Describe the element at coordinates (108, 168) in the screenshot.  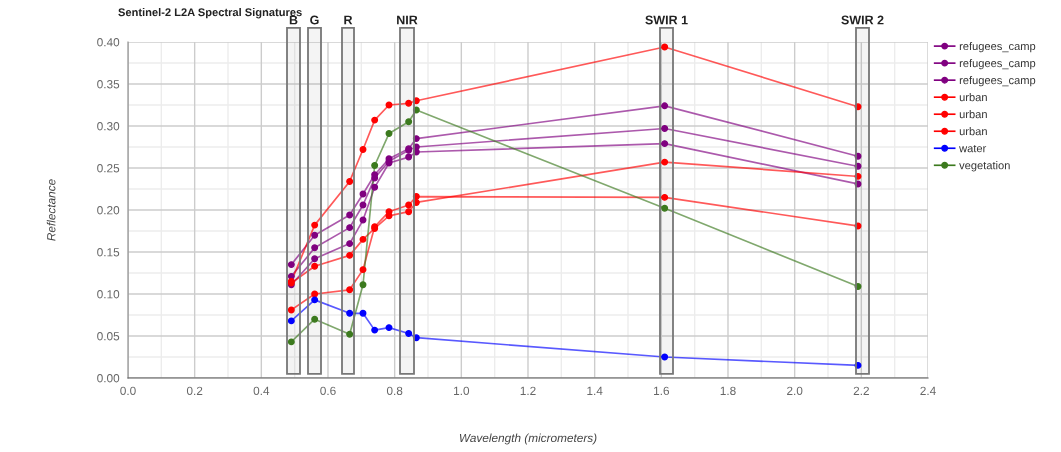
I see `y-tick-label: 0.25` at that location.